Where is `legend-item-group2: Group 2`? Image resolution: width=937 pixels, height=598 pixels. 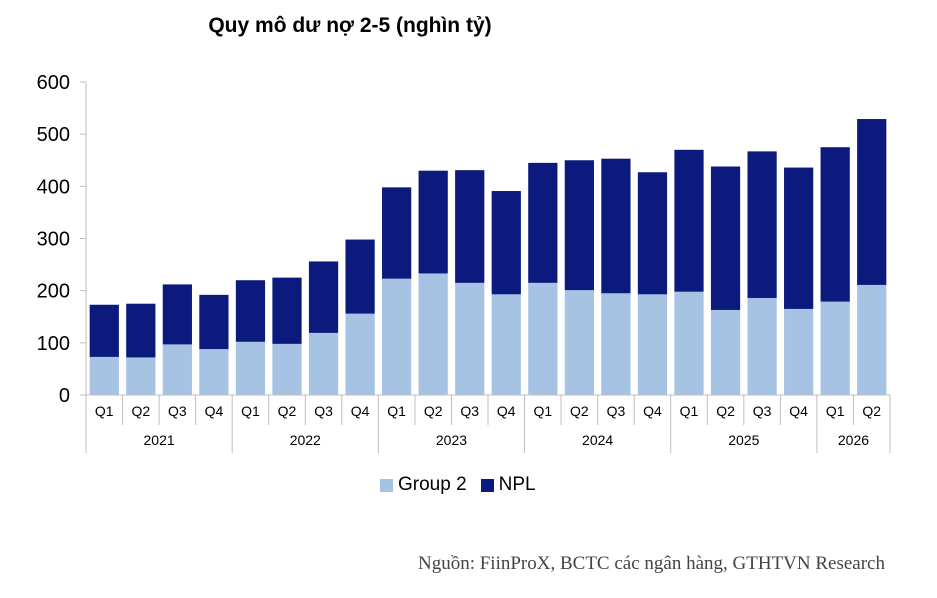 legend-item-group2: Group 2 is located at coordinates (423, 485).